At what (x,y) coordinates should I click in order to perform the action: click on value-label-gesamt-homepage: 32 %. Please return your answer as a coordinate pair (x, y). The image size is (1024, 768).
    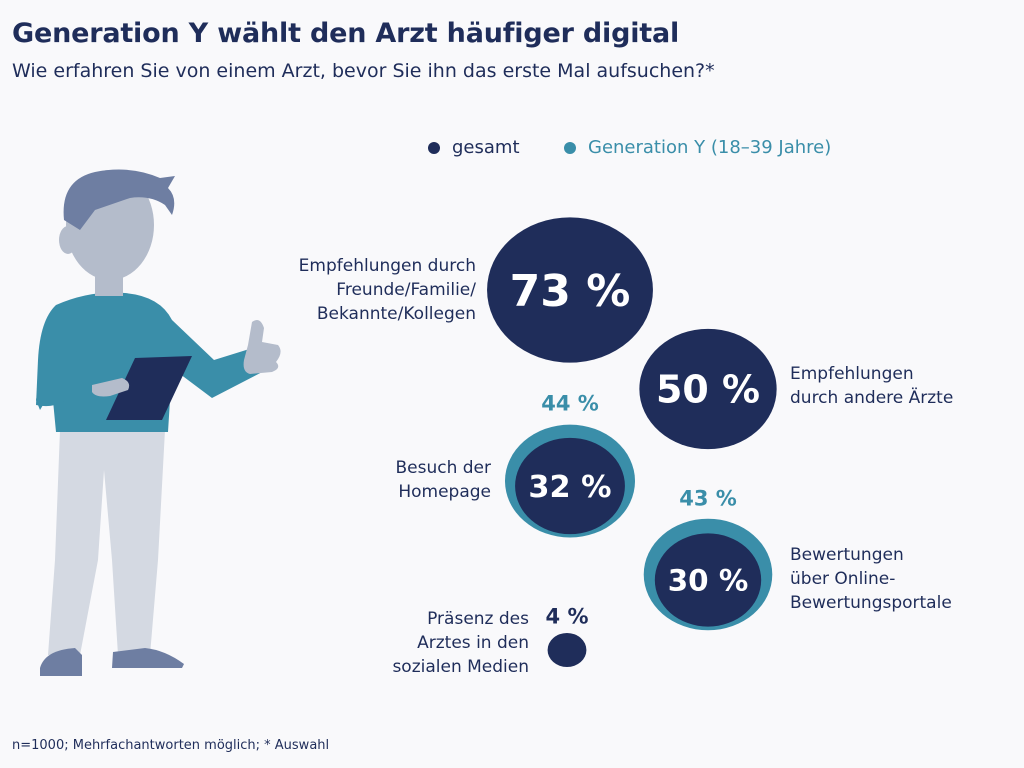
    Looking at the image, I should click on (569, 487).